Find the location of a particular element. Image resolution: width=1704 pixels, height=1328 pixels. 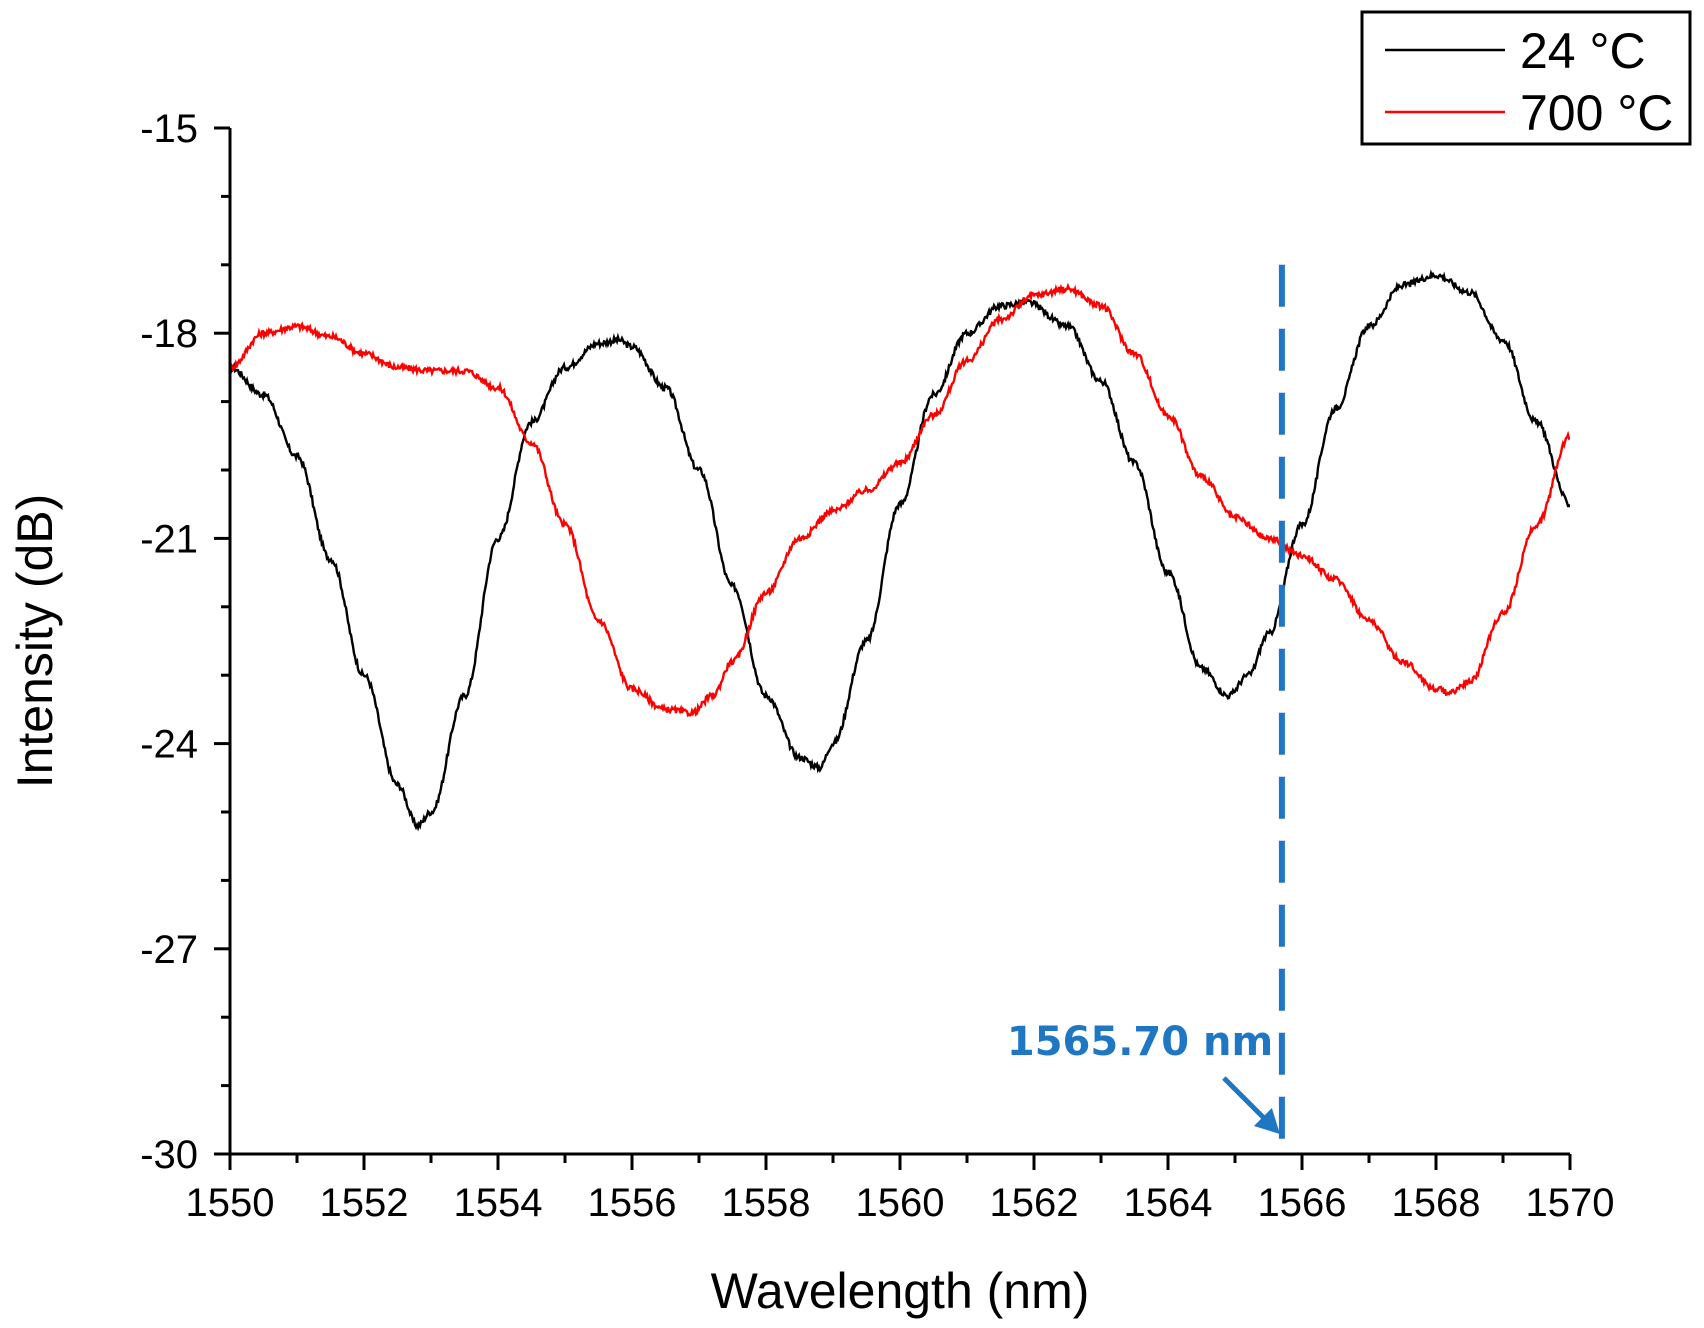

x-tick-label: 1552 is located at coordinates (364, 1203).